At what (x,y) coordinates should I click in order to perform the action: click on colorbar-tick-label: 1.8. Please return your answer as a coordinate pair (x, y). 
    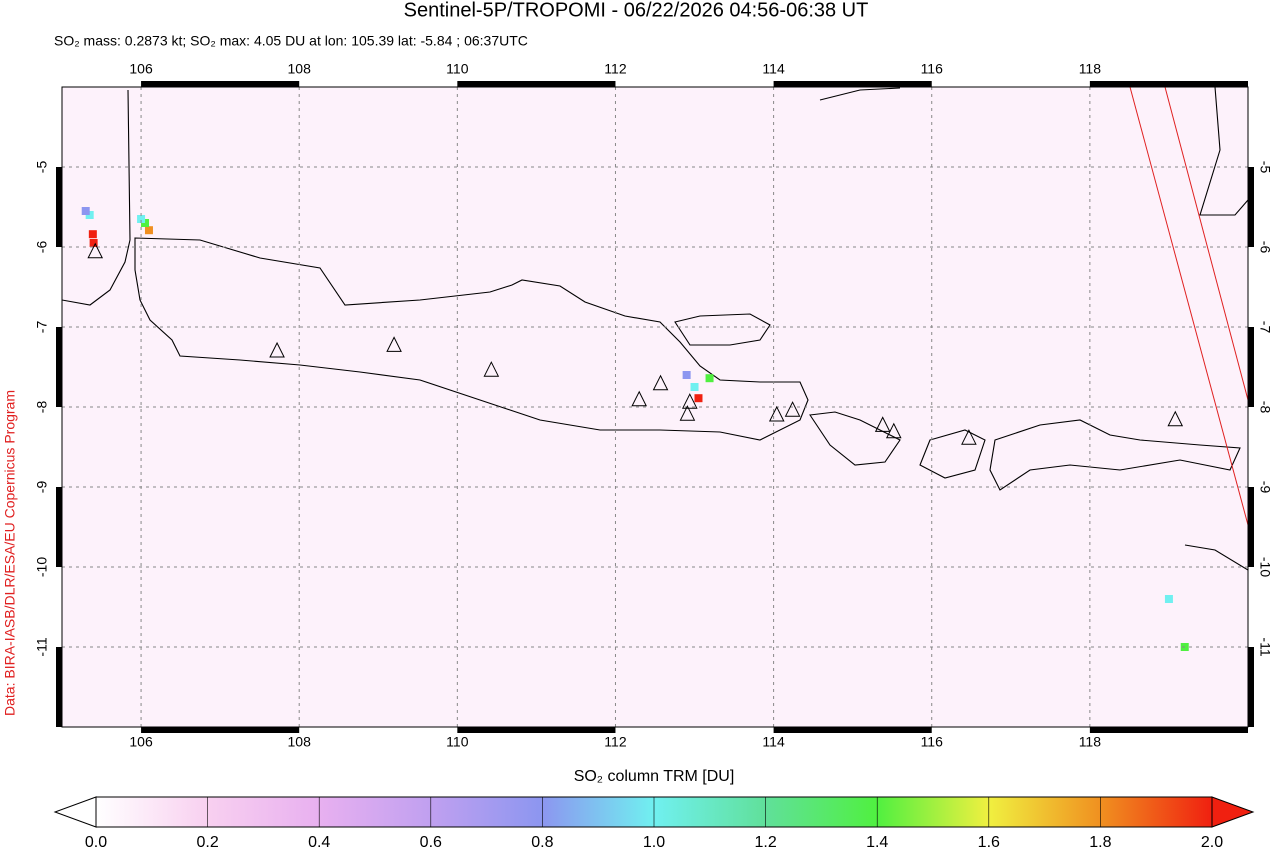
    Looking at the image, I should click on (1100, 842).